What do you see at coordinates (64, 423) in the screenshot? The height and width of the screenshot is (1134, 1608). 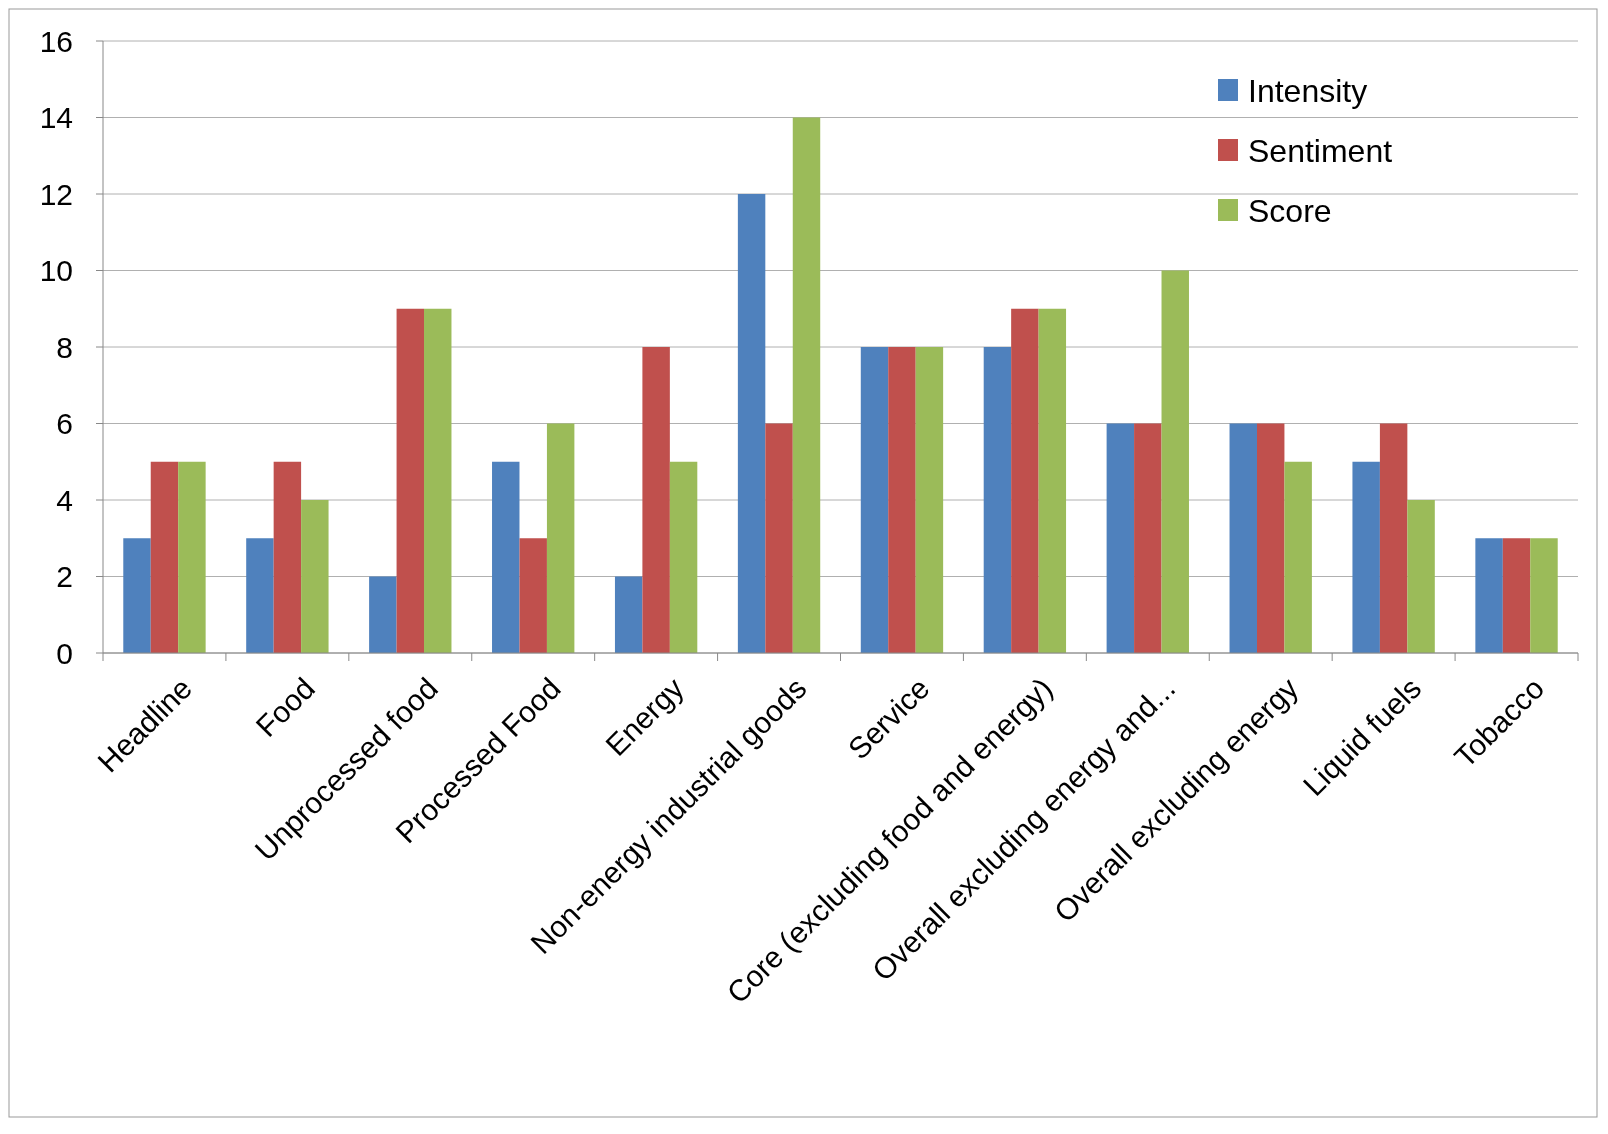 I see `y-tick-label: 6` at bounding box center [64, 423].